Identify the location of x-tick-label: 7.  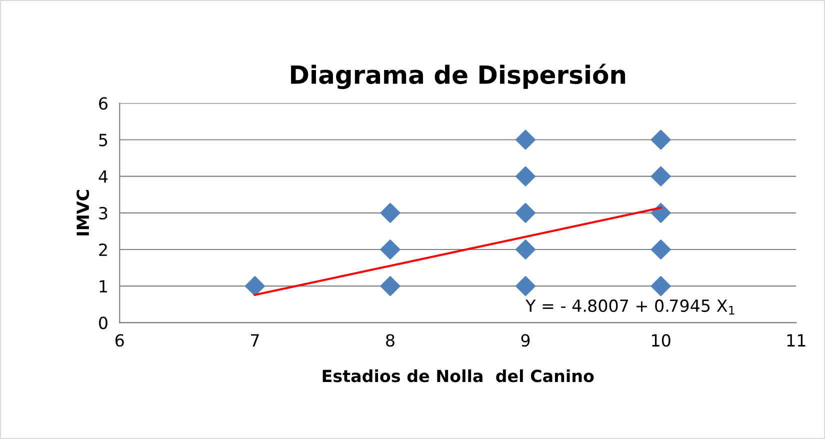
(254, 340).